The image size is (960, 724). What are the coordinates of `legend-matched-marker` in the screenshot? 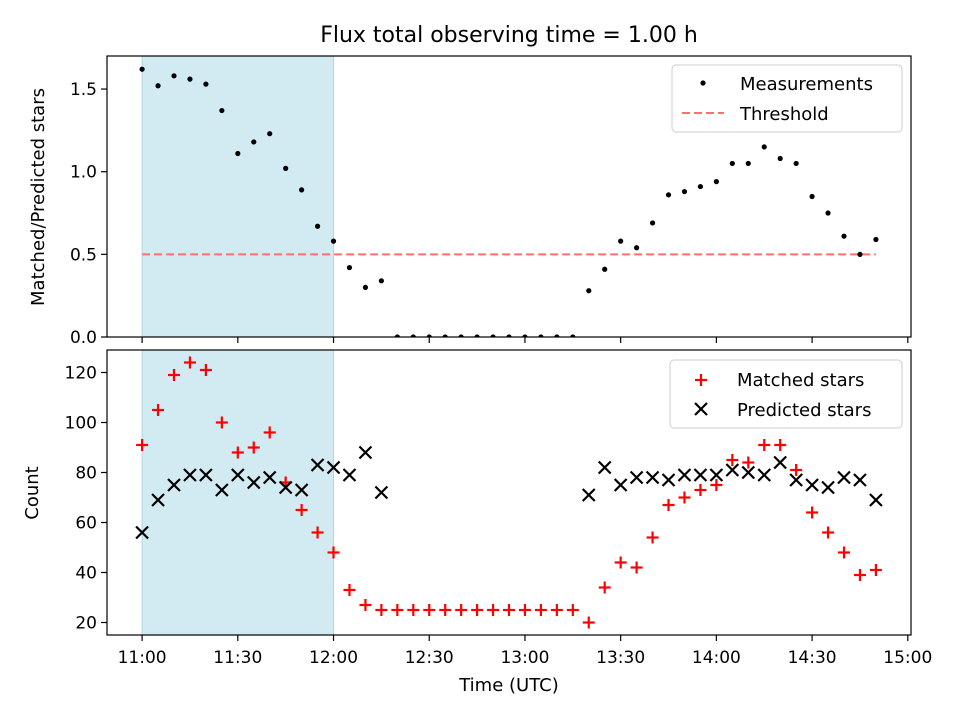 It's located at (701, 380).